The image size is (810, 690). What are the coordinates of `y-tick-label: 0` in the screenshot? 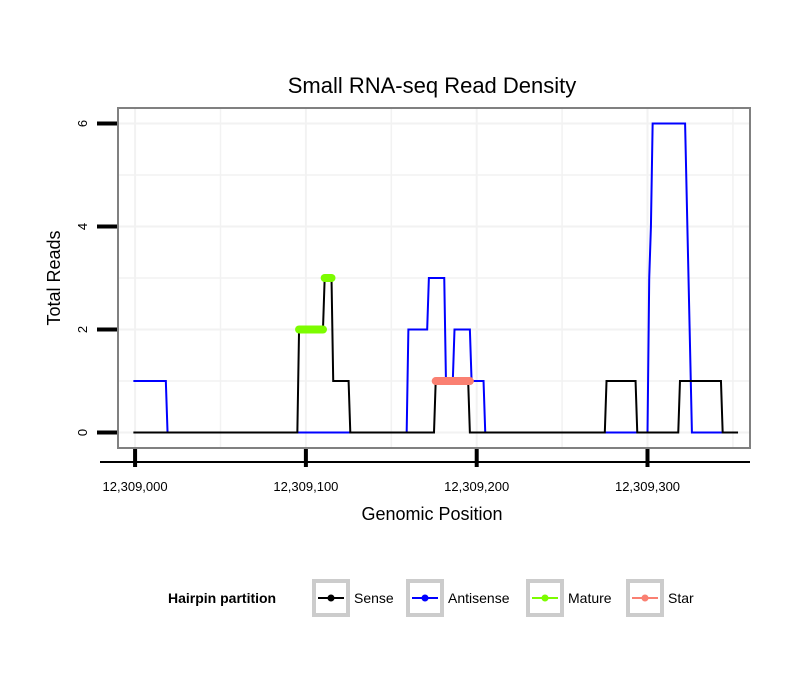 It's located at (82, 432).